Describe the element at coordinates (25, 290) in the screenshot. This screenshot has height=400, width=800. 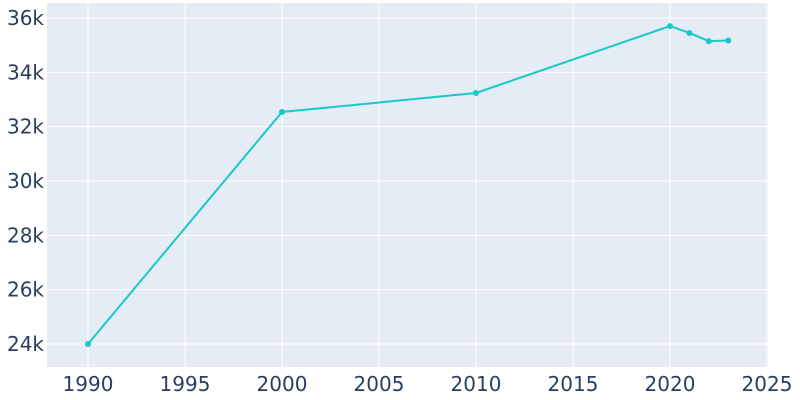
I see `y-tick-label: 26k` at that location.